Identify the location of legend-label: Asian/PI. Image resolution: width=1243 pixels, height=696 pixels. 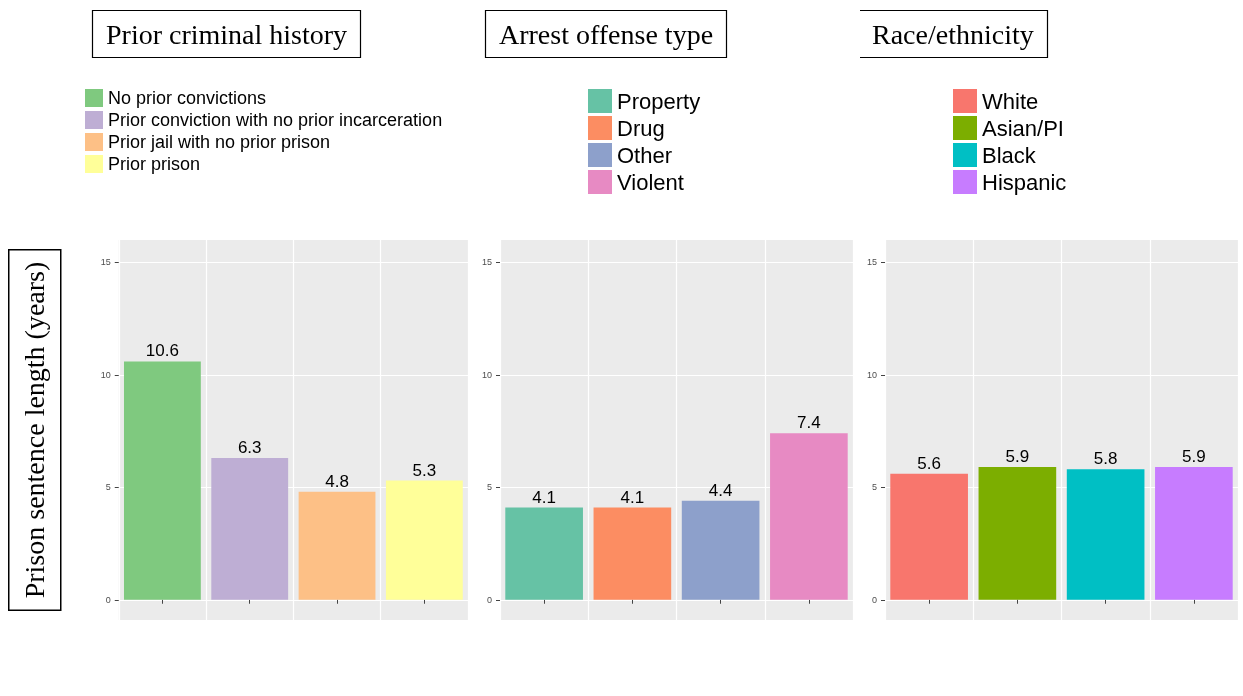
(1023, 128).